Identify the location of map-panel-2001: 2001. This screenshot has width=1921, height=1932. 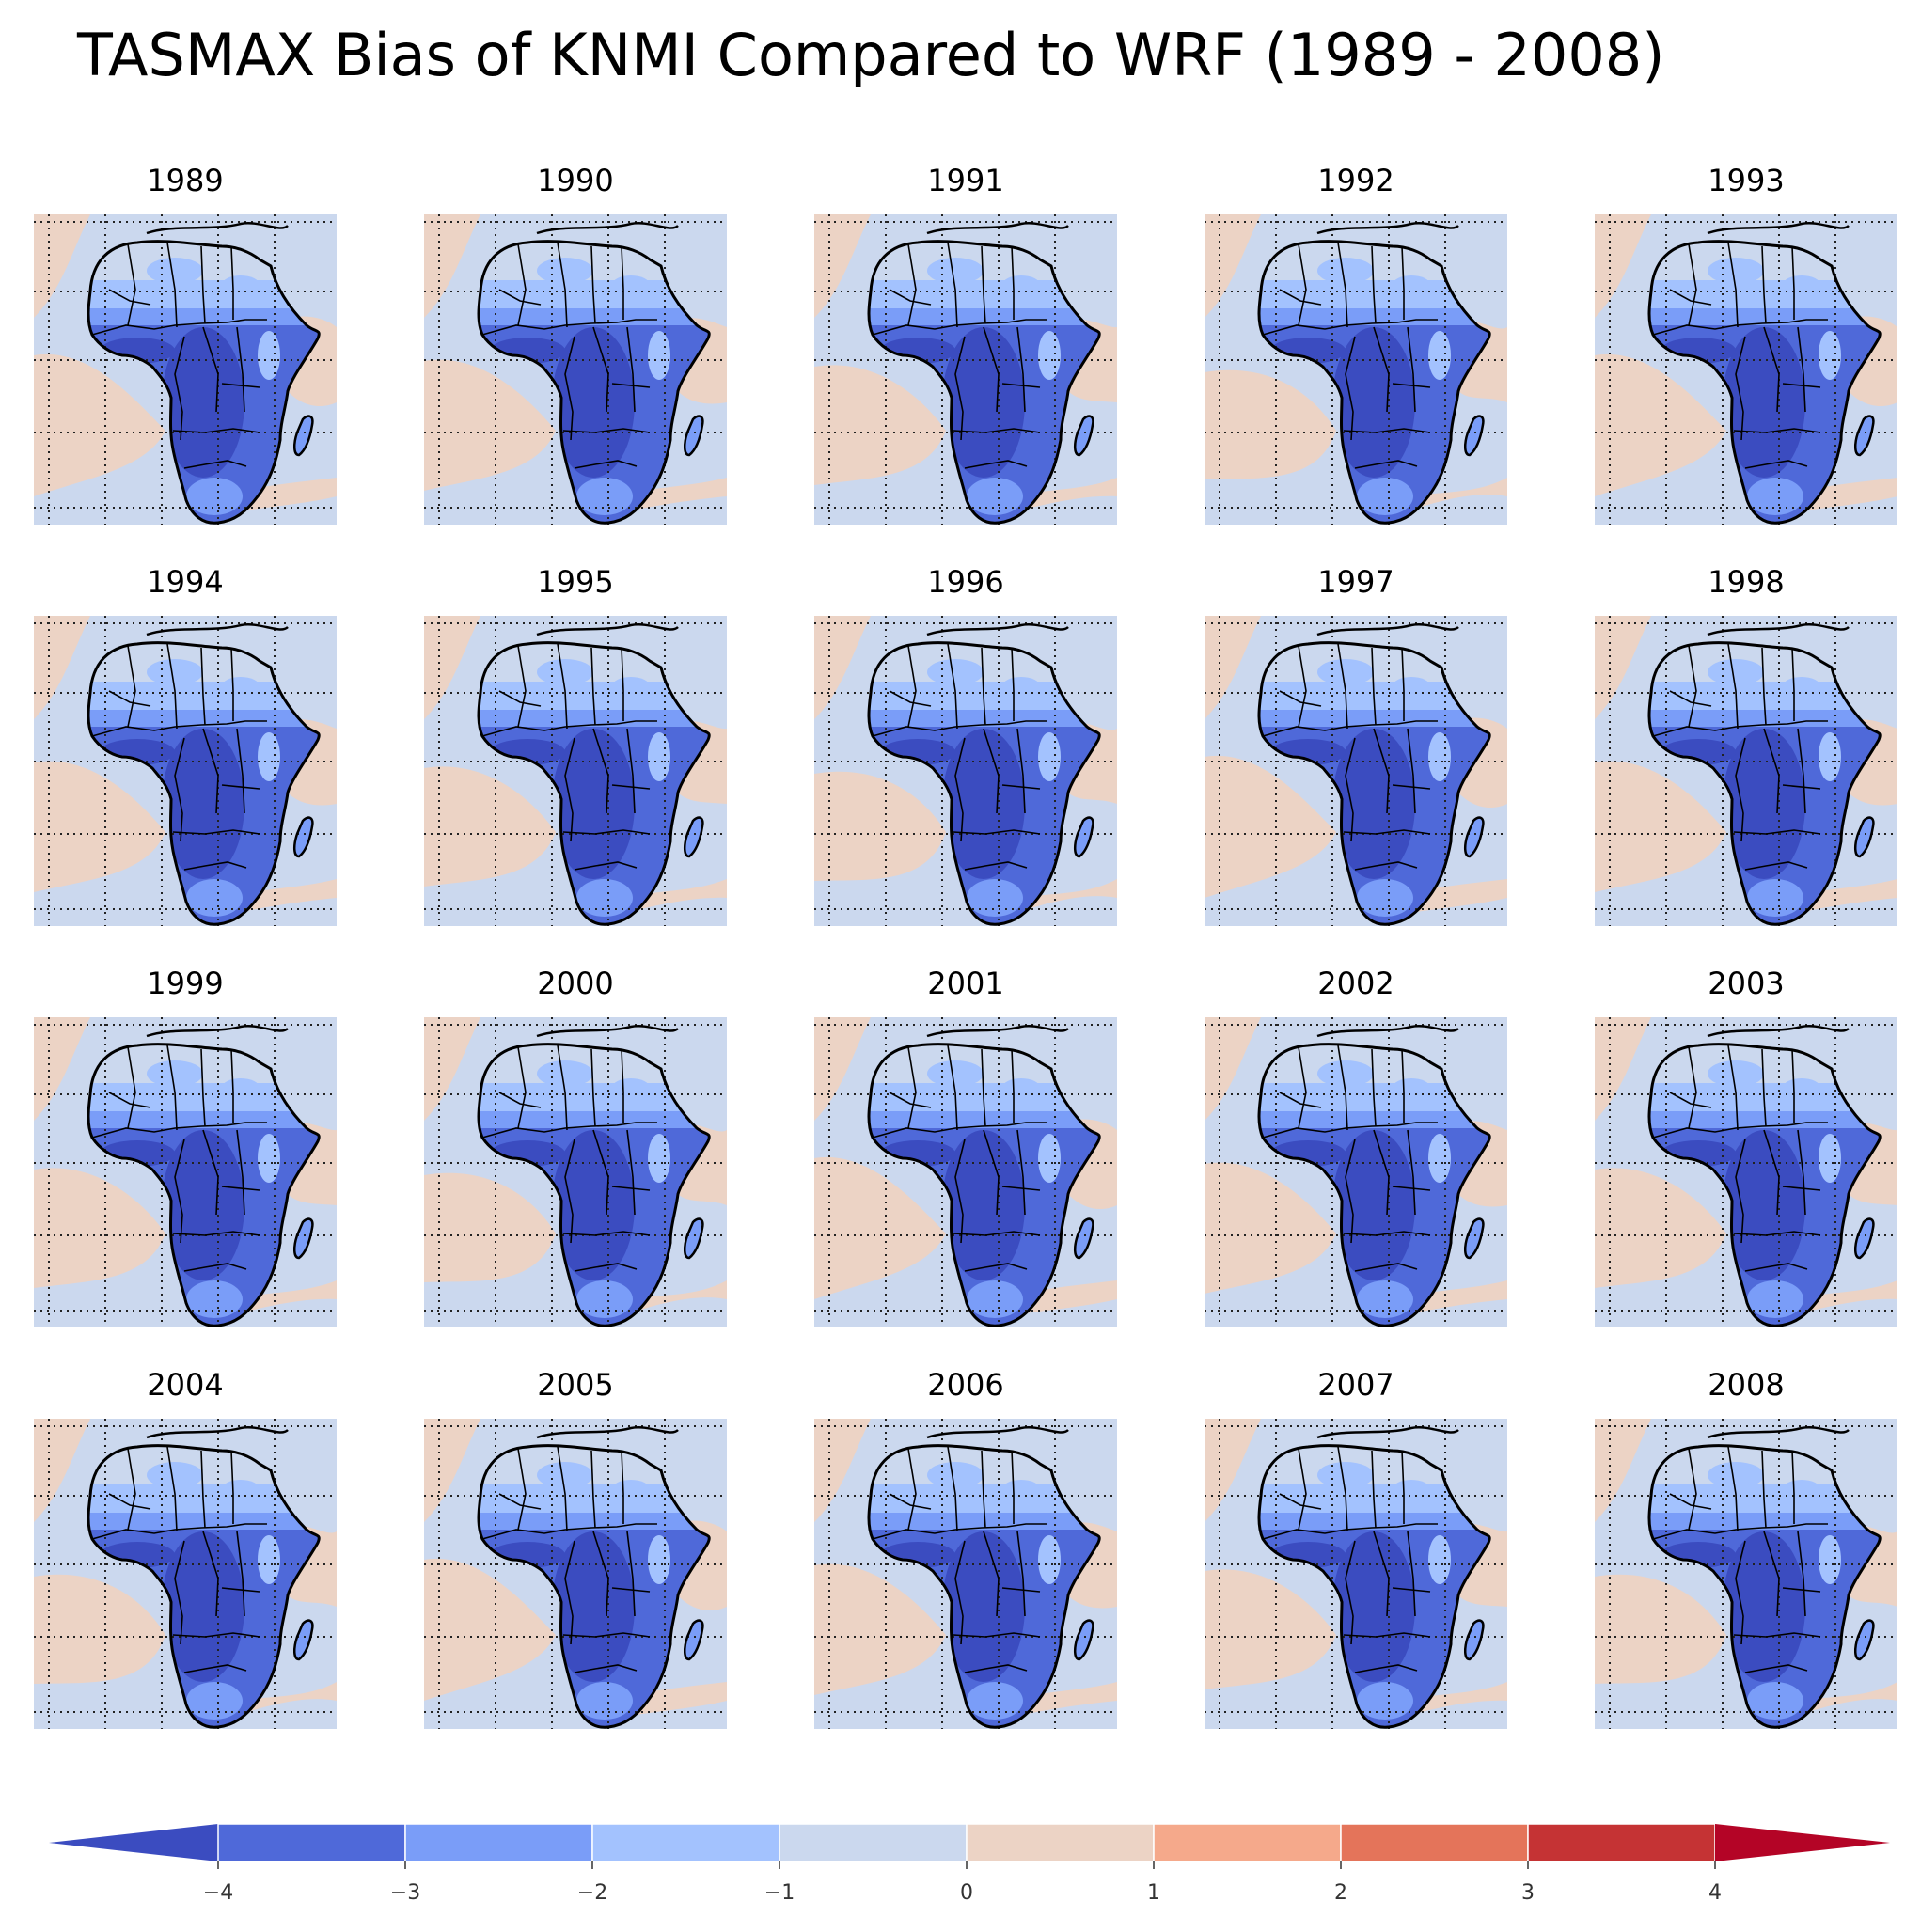
(965, 1146).